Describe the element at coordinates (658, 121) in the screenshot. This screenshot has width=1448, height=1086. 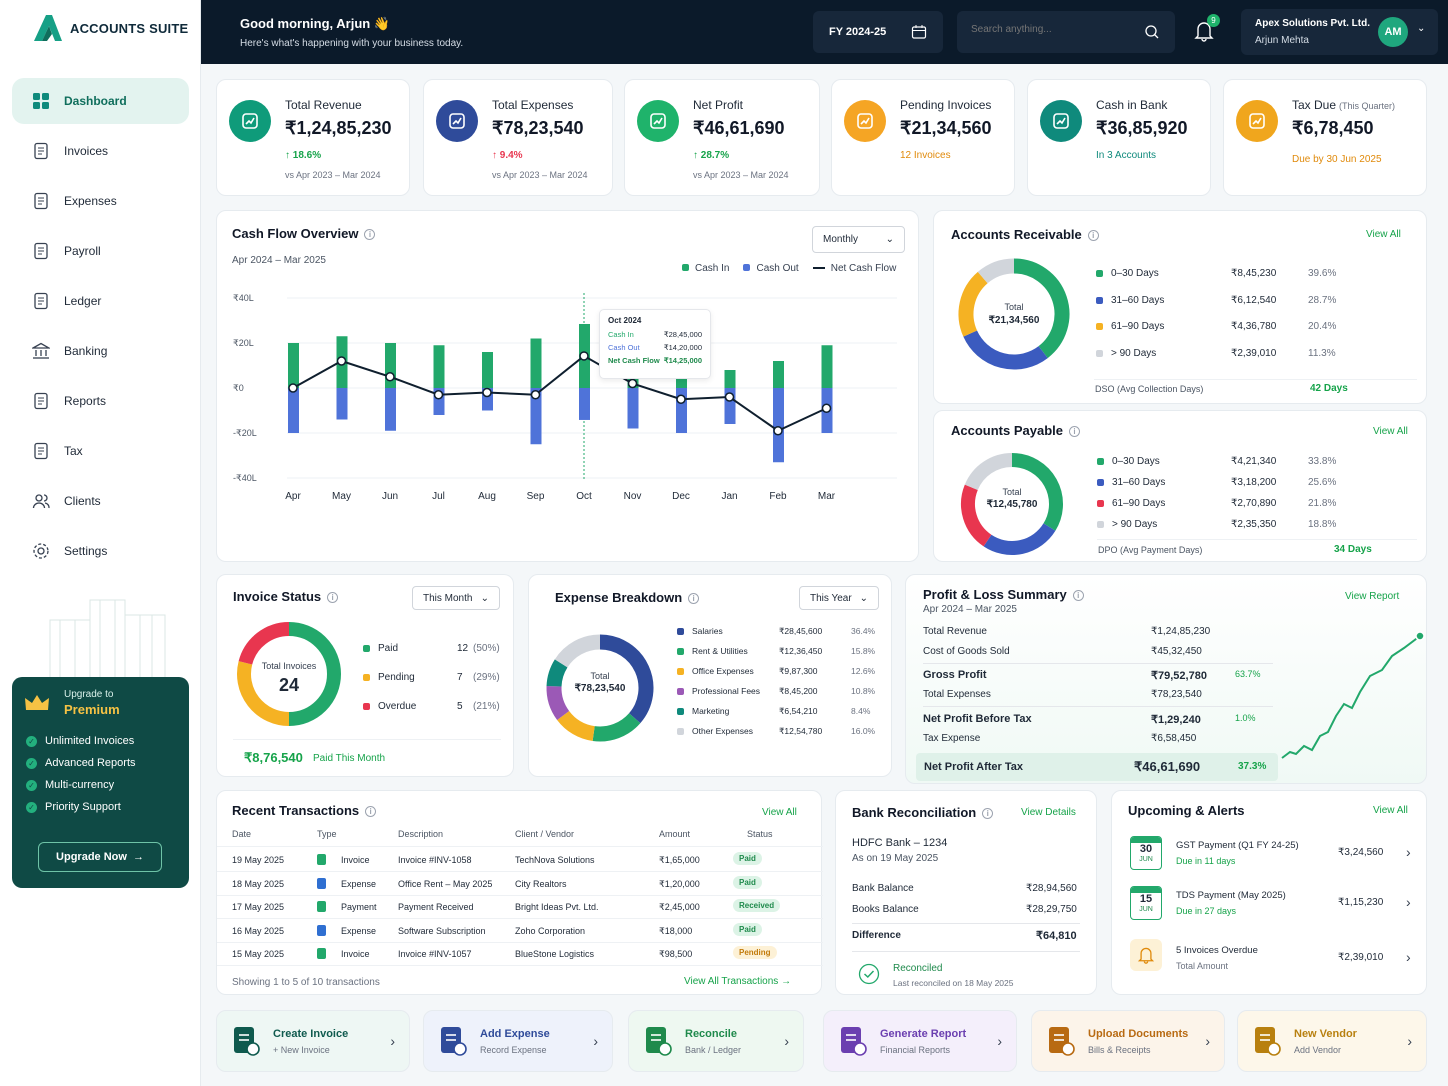
I see `arrow-up-right-icon` at that location.